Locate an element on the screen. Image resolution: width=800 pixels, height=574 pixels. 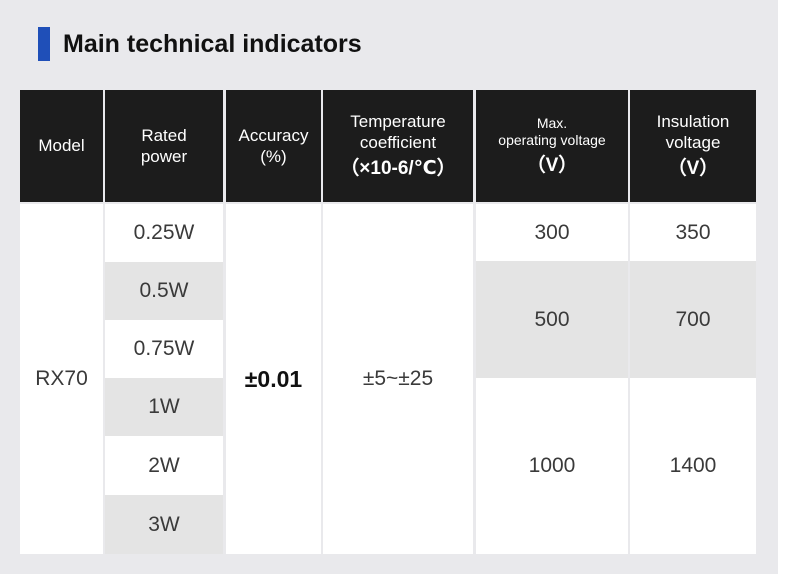
rated-power-value: 0.75W is located at coordinates (164, 348).